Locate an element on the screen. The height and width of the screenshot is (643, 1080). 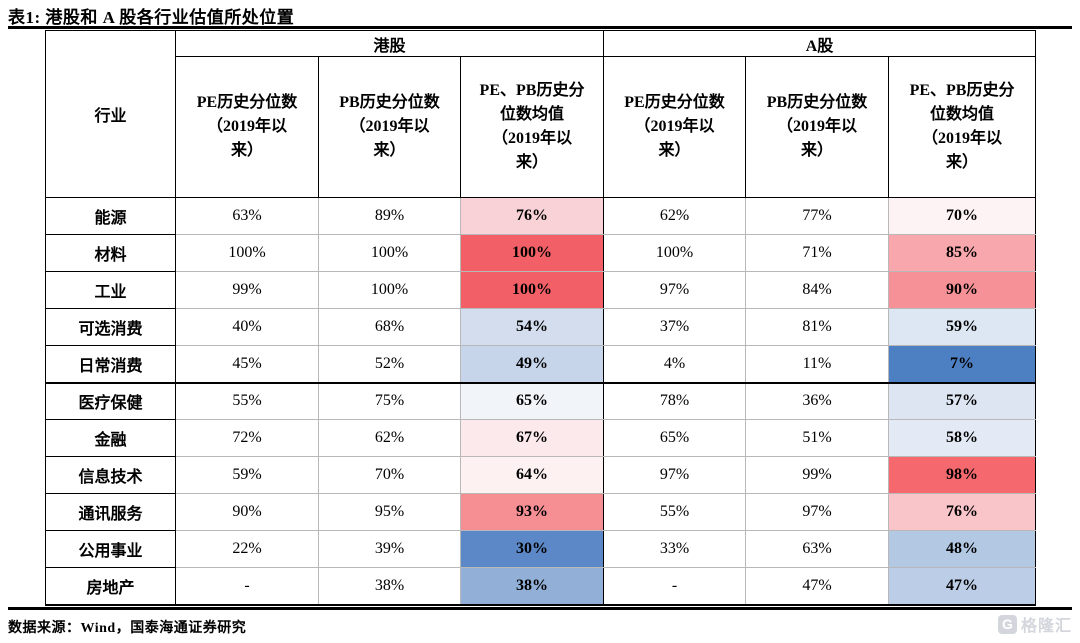
a-pe-cell: 62% is located at coordinates (675, 216).